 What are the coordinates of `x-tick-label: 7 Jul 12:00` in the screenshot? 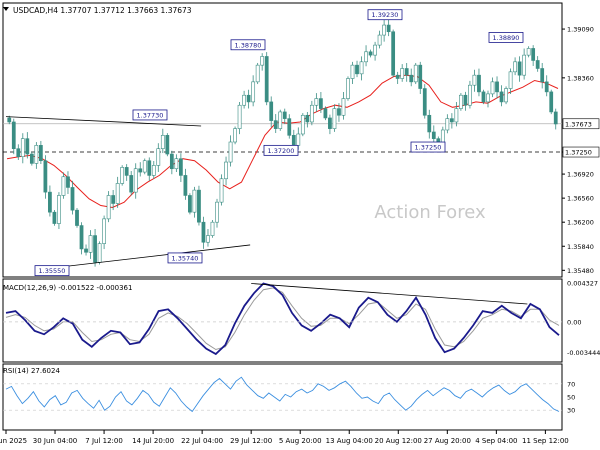 It's located at (104, 441).